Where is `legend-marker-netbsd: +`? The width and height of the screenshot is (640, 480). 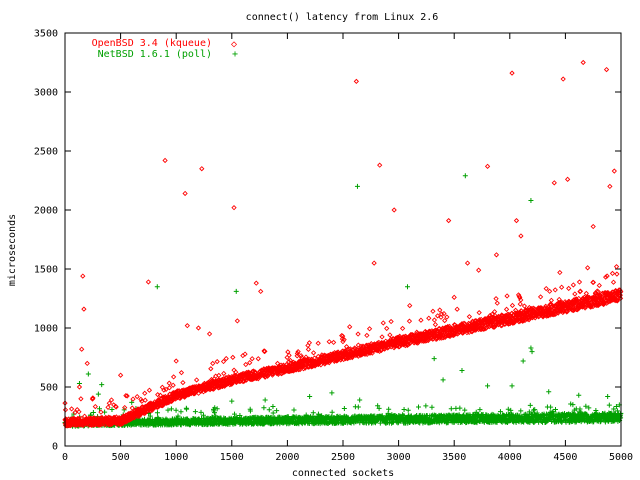
legend-marker-netbsd: + is located at coordinates (235, 54).